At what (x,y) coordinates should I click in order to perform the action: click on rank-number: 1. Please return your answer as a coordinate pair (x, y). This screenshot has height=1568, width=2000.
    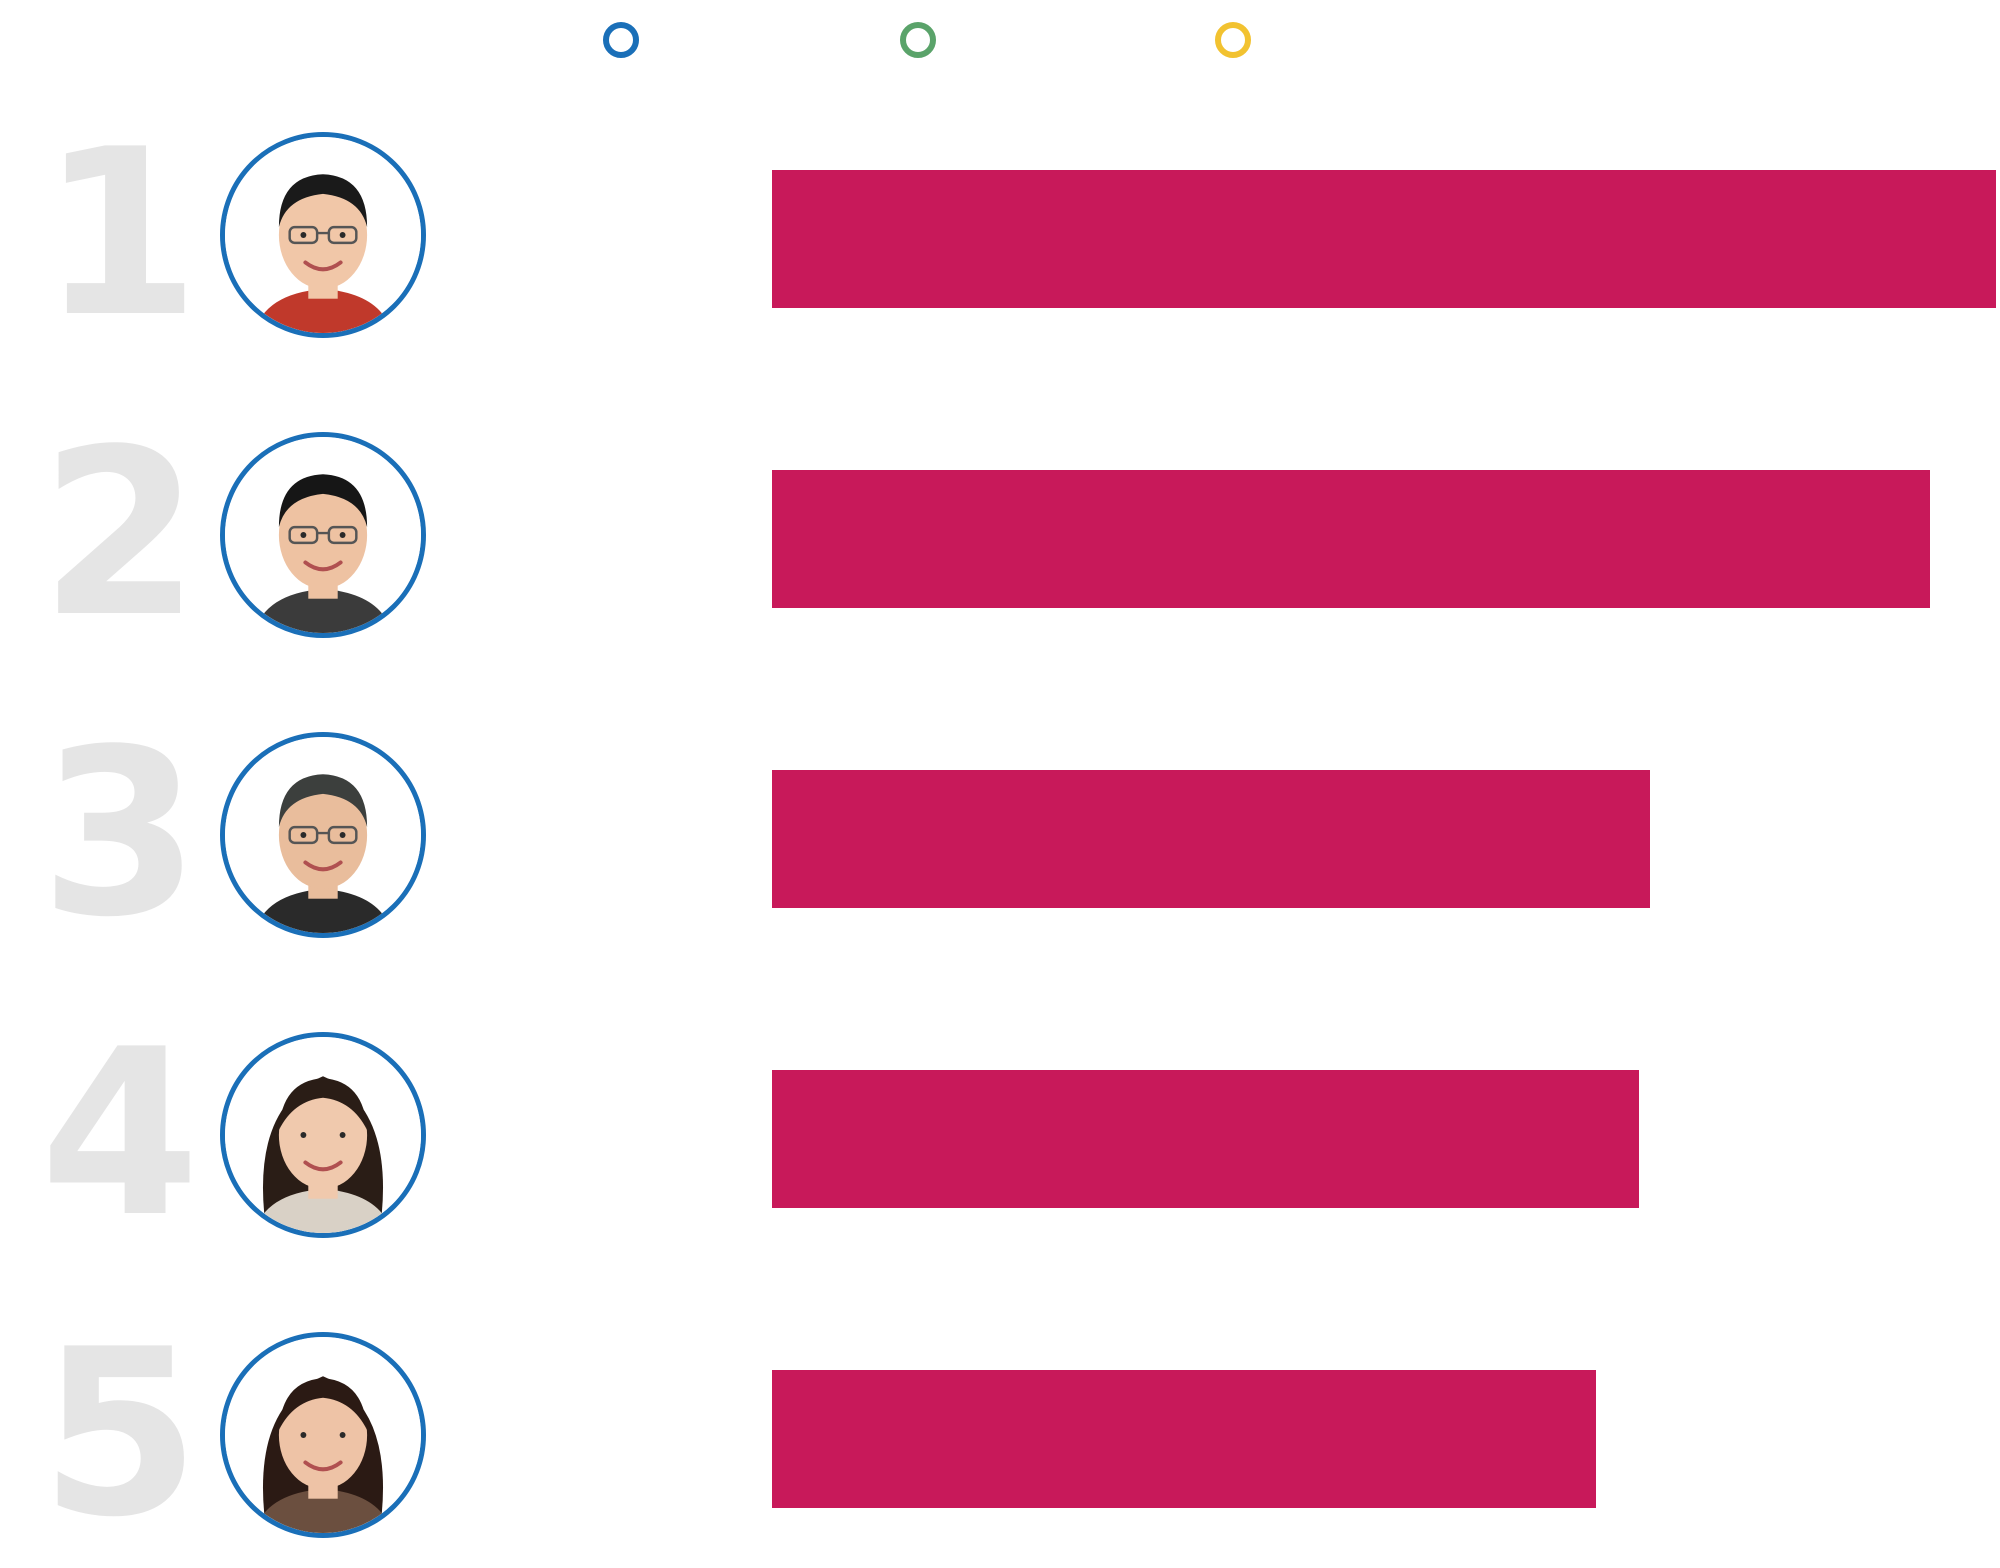
    Looking at the image, I should click on (120, 234).